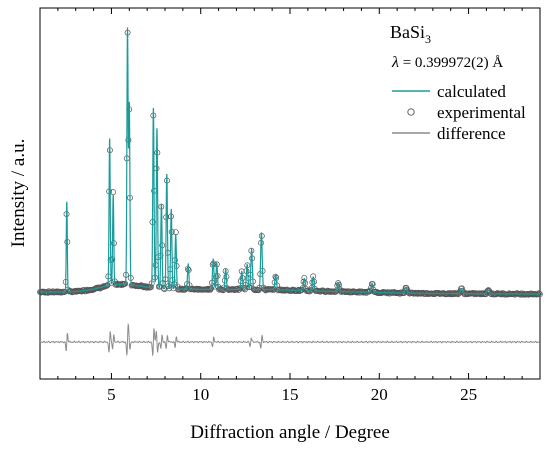  I want to click on legend: calculated experimental difference, so click(459, 112).